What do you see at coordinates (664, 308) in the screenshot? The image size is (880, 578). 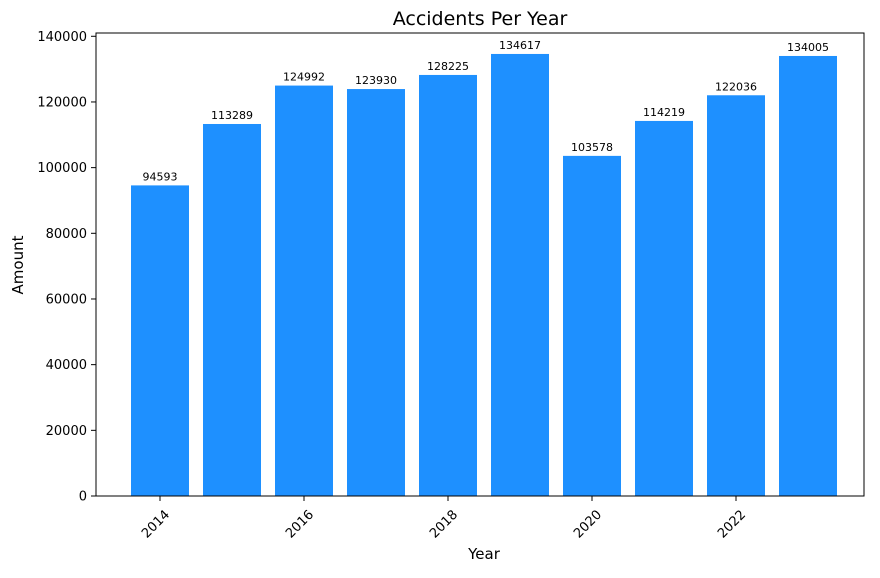 I see `bar-2021` at bounding box center [664, 308].